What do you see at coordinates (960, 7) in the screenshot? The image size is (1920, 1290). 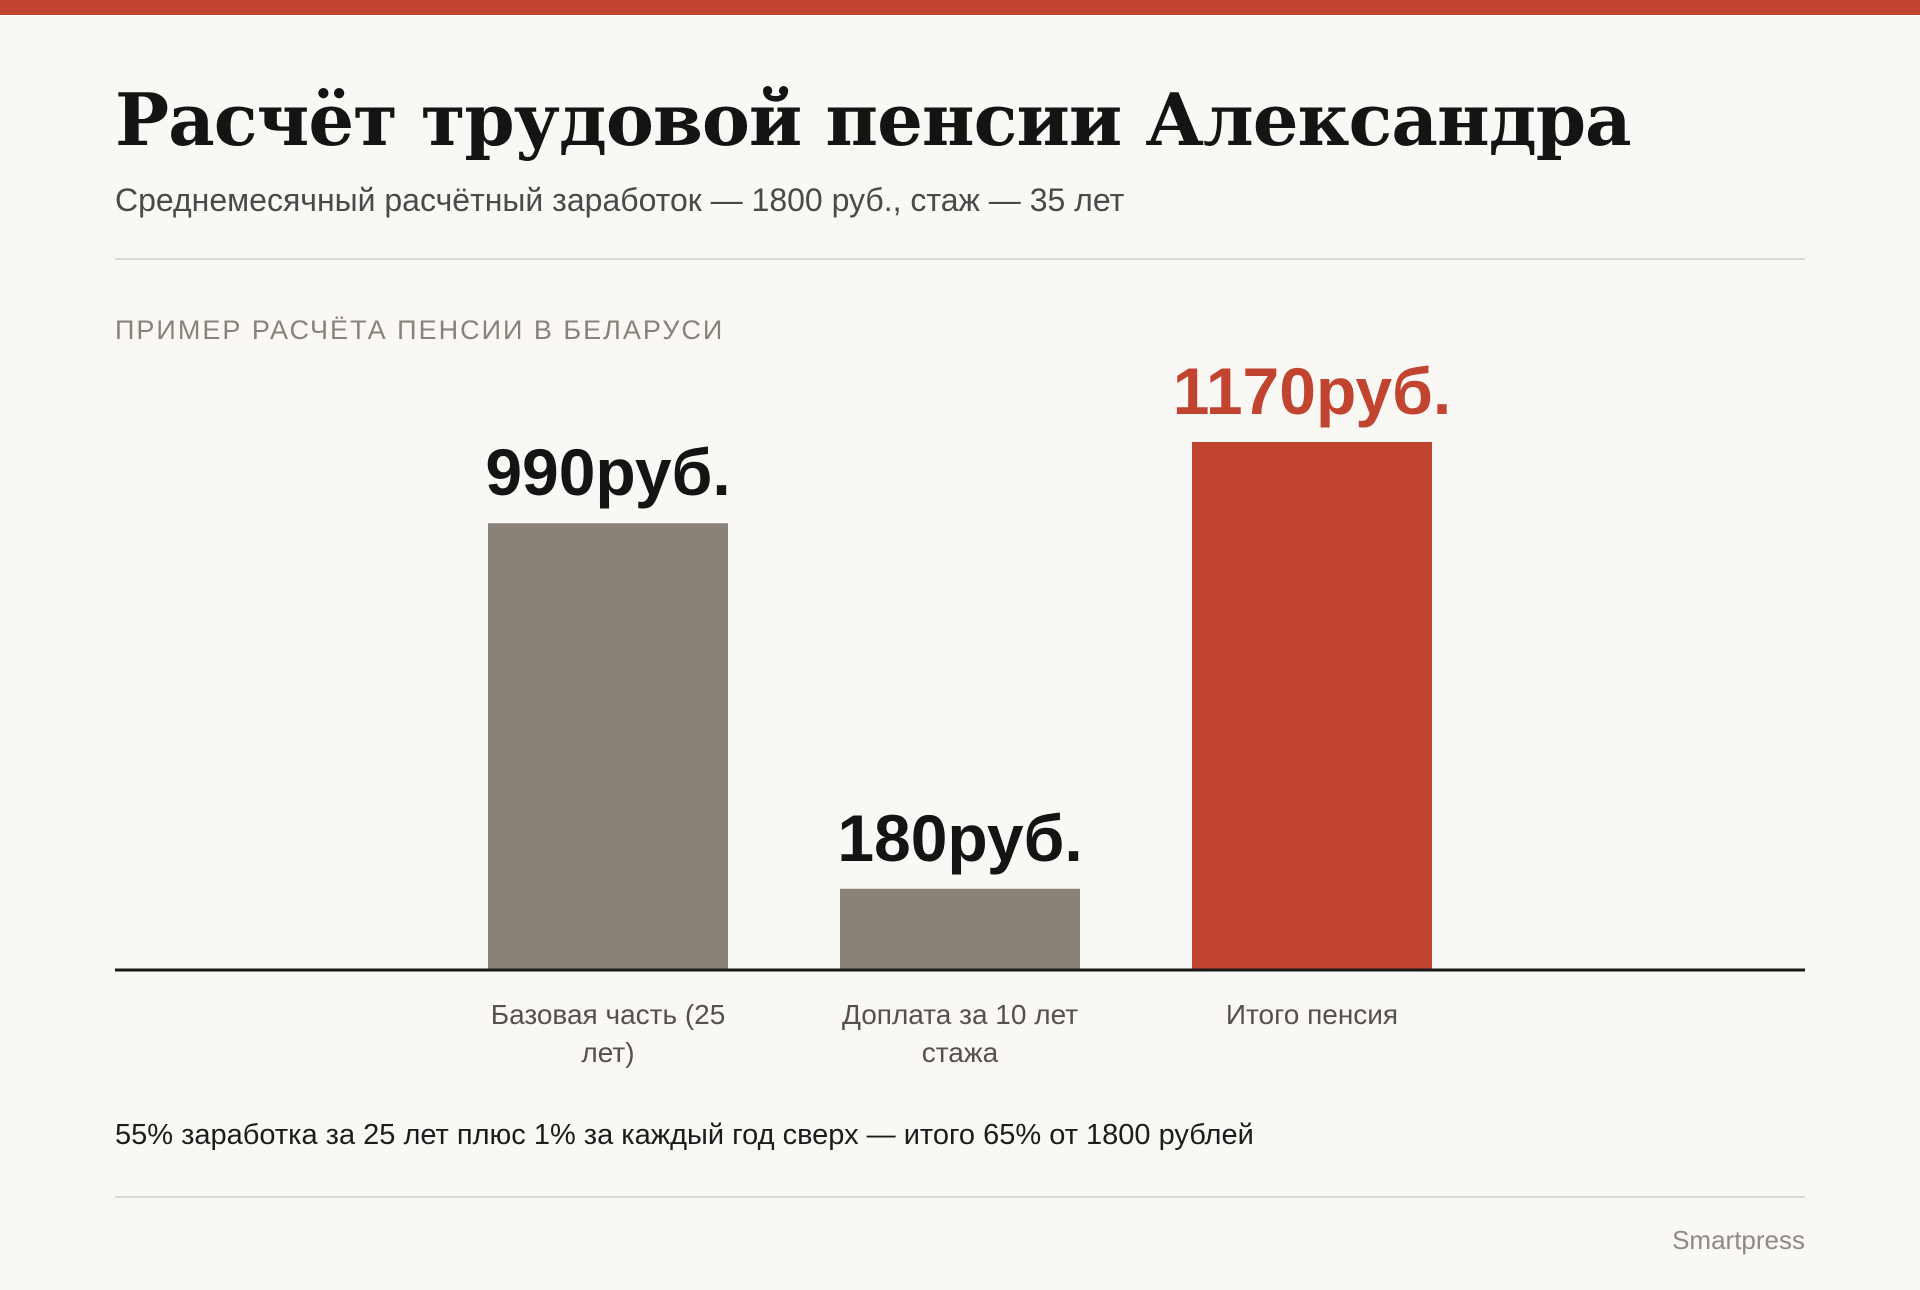 I see `top-accent-bar` at bounding box center [960, 7].